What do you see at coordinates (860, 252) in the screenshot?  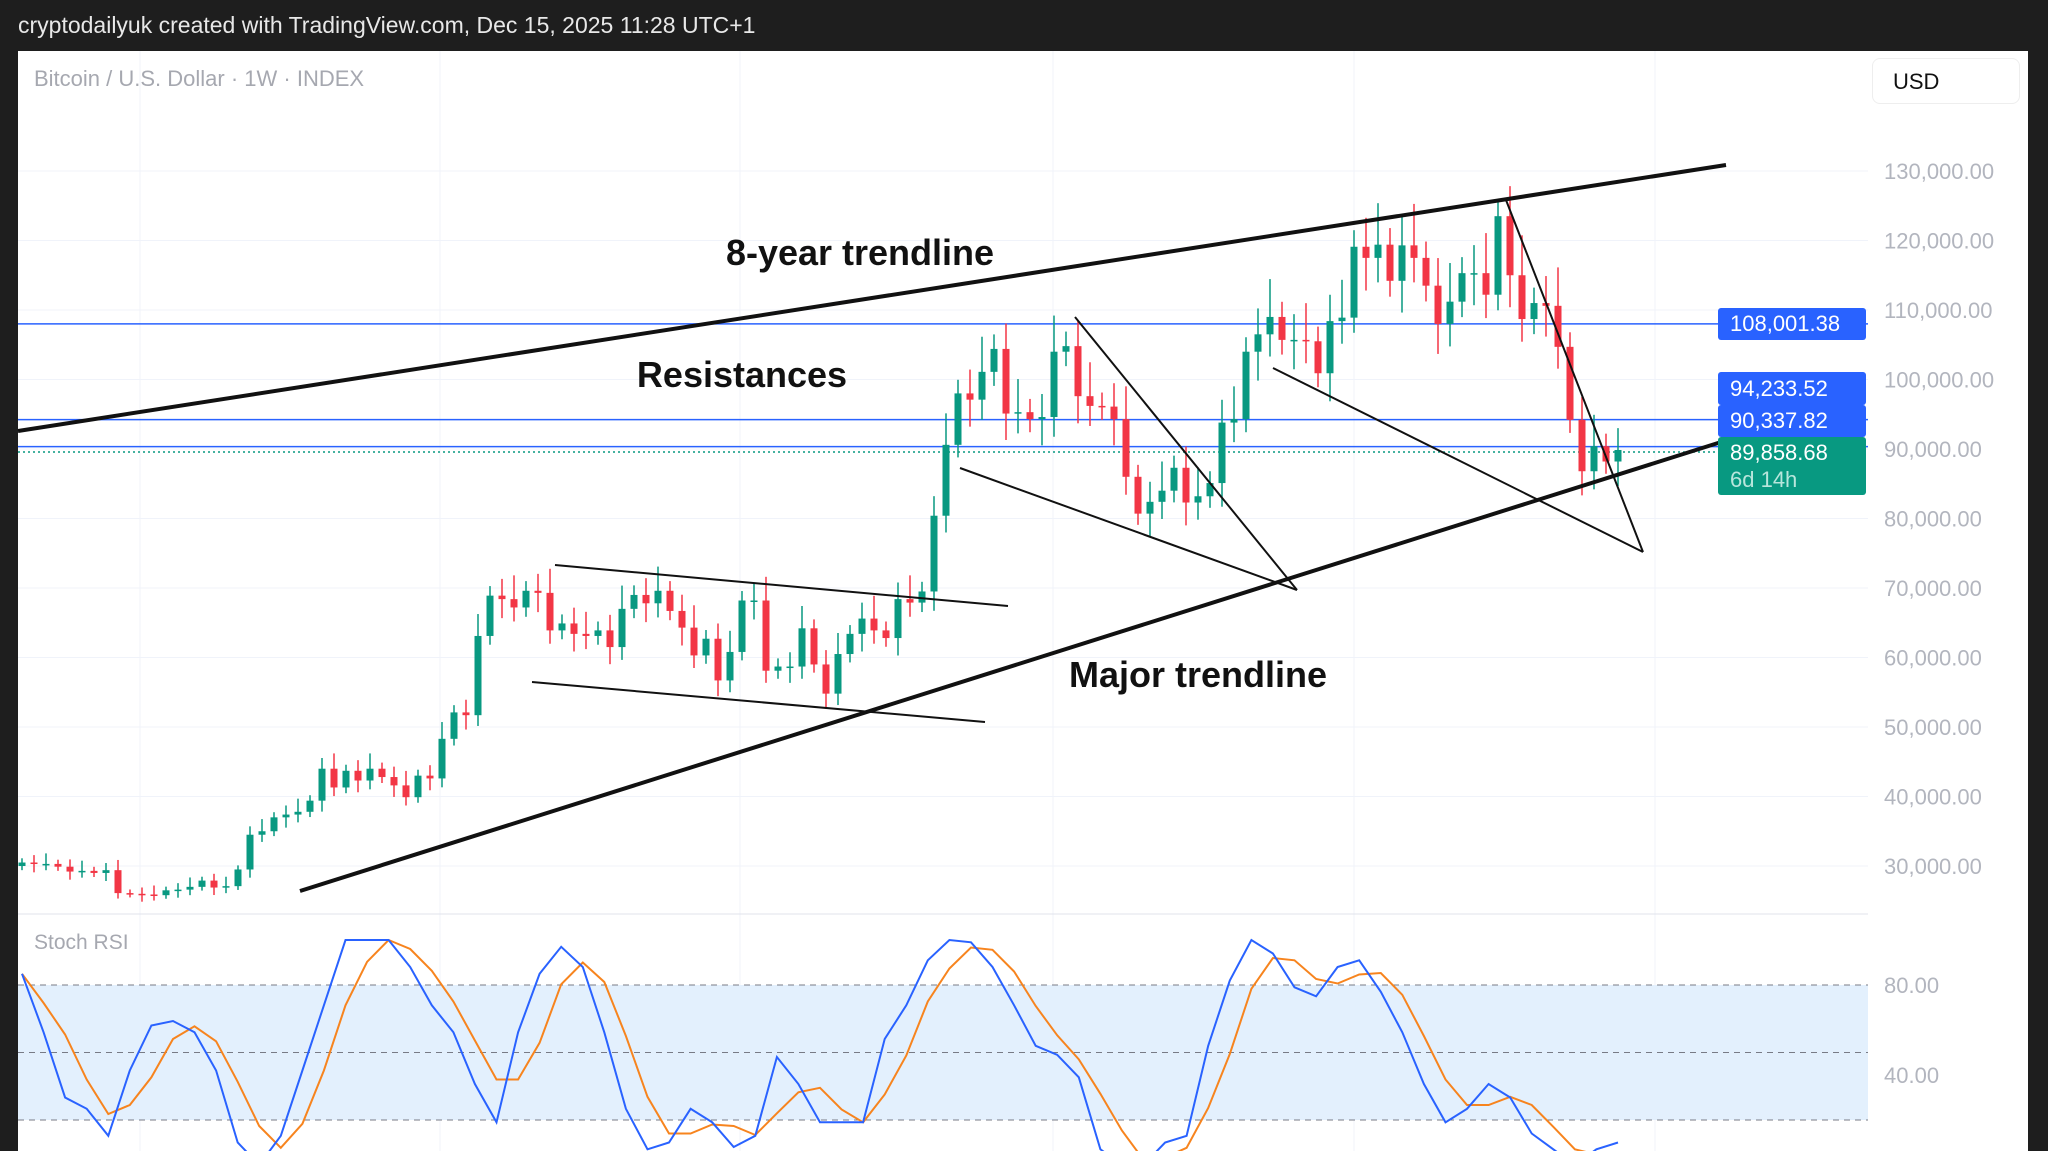 I see `annotation-8-year-trendline: 8-year trendline` at bounding box center [860, 252].